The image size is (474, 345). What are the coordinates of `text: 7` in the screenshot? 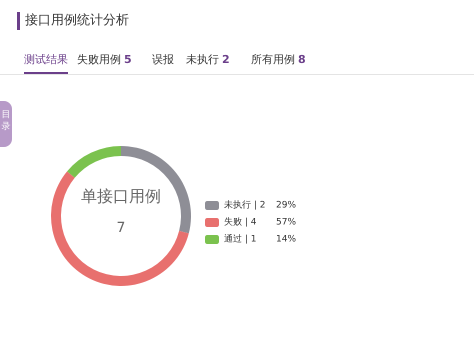 It's located at (121, 228).